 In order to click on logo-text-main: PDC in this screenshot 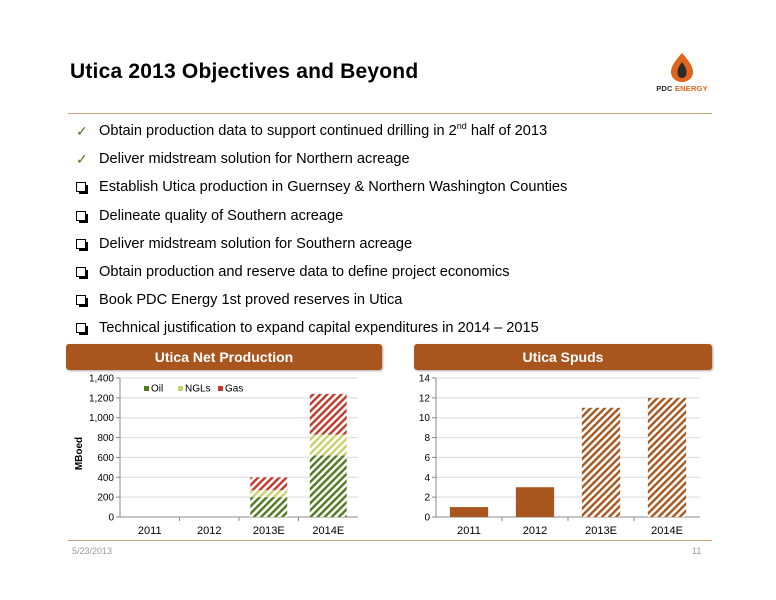, I will do `click(664, 88)`.